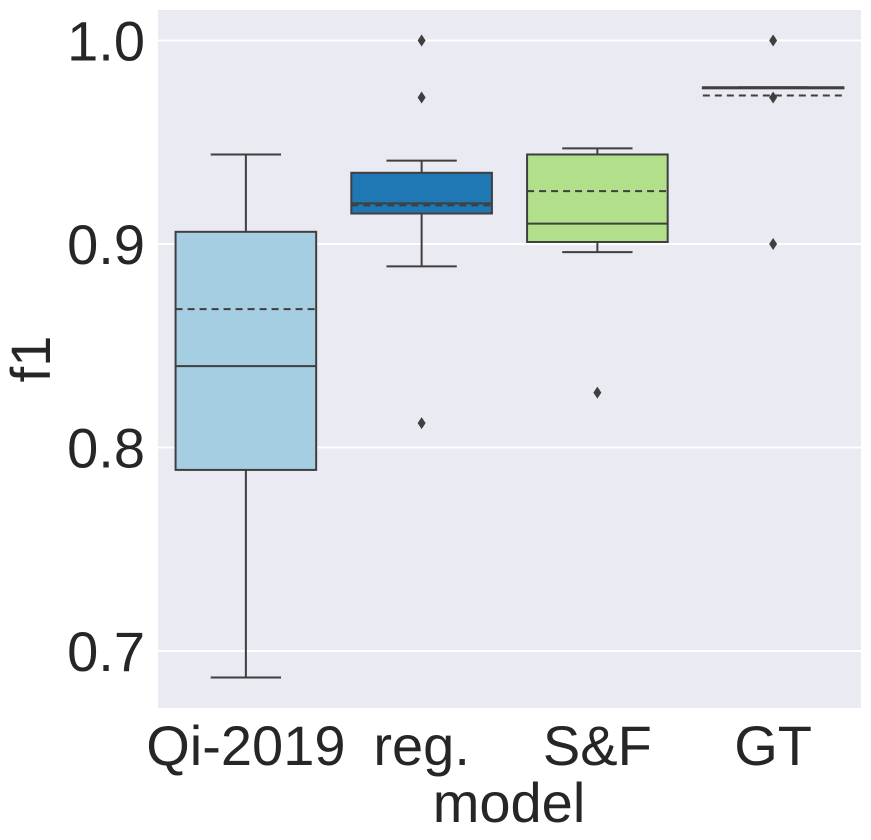 The height and width of the screenshot is (840, 871). I want to click on y-tick-label: 0.7, so click(106, 651).